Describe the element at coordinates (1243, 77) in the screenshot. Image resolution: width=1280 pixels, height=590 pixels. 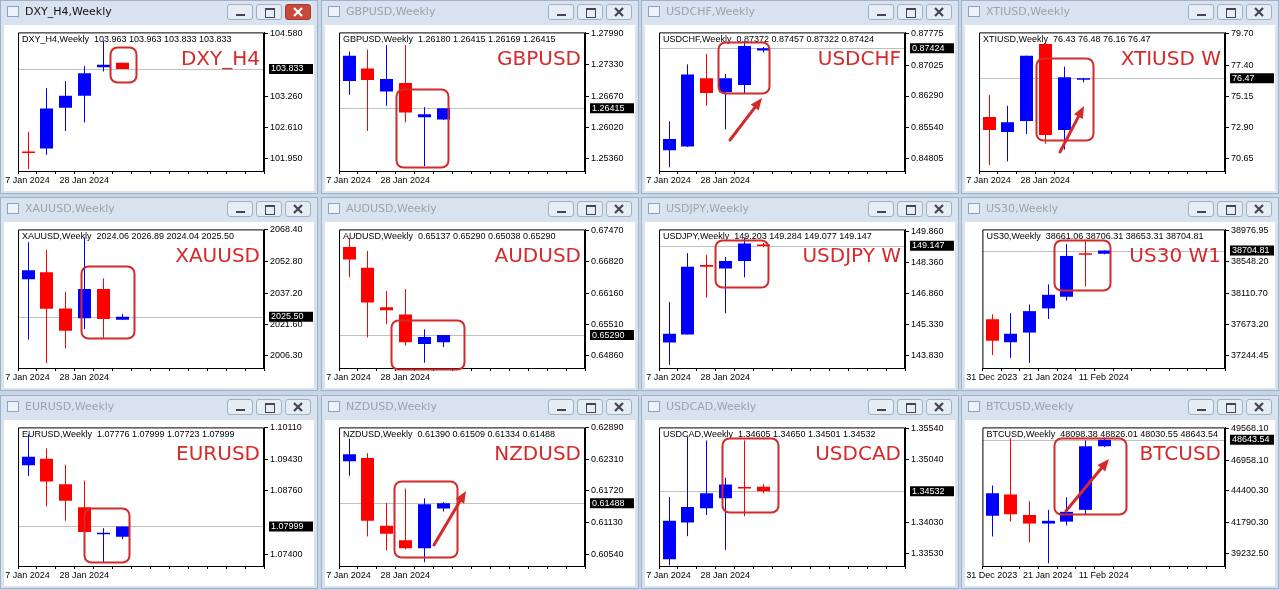
I see `ref-line-label: 76.47` at that location.